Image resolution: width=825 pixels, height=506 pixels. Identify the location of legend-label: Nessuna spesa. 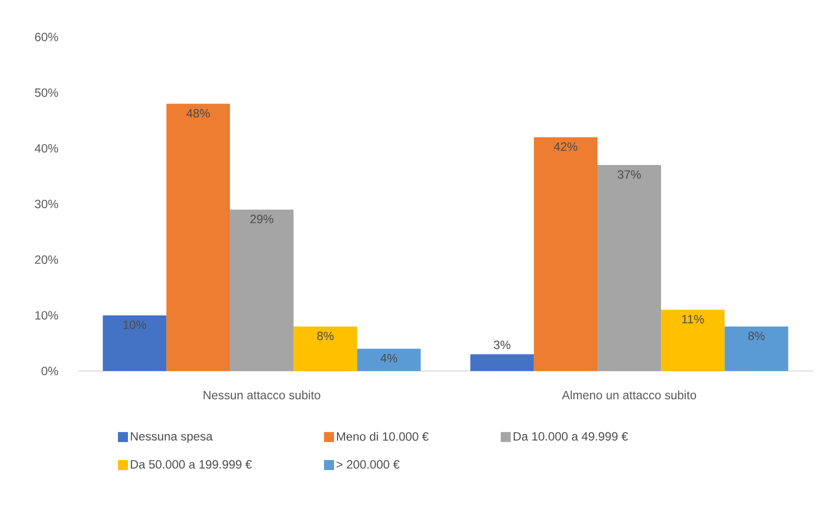
(171, 437).